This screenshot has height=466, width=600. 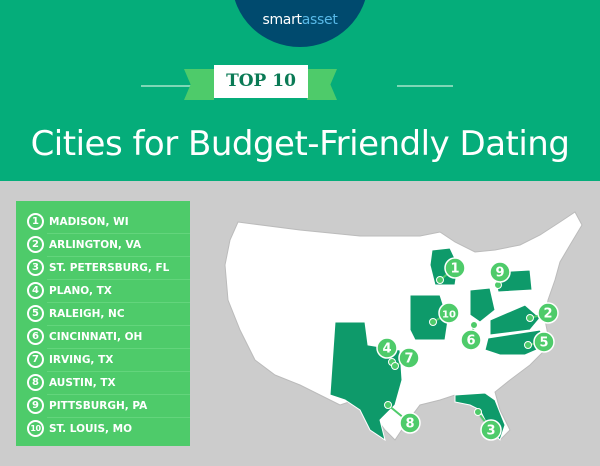 What do you see at coordinates (35, 313) in the screenshot?
I see `rank-badge: 5` at bounding box center [35, 313].